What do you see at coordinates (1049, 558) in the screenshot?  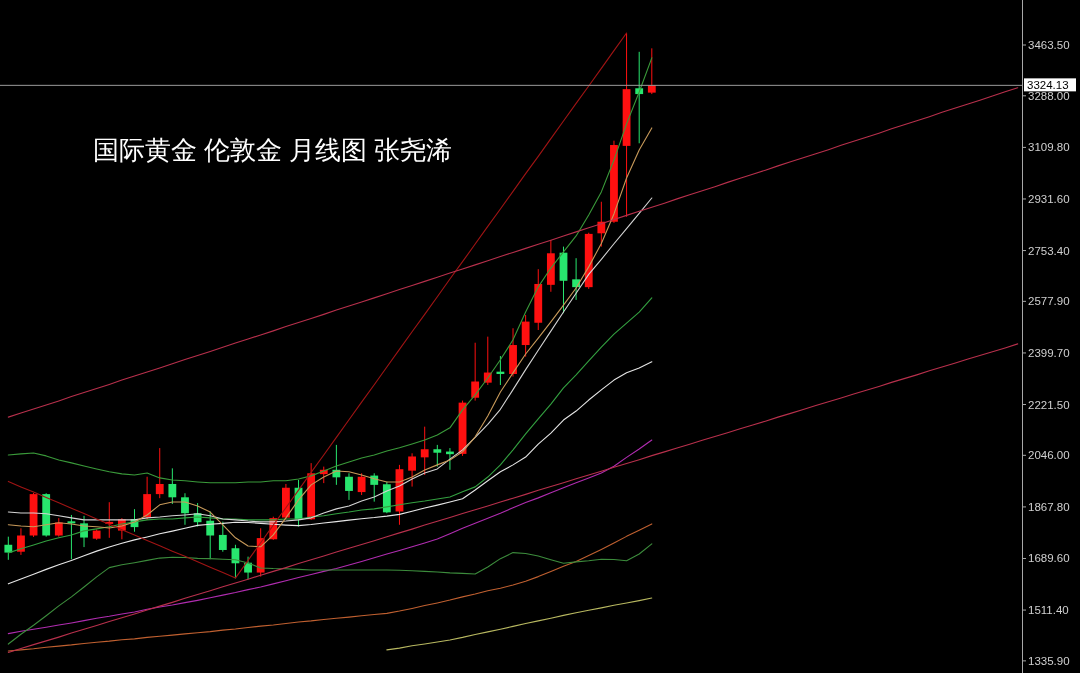 I see `y-tick-label: 1689.60` at bounding box center [1049, 558].